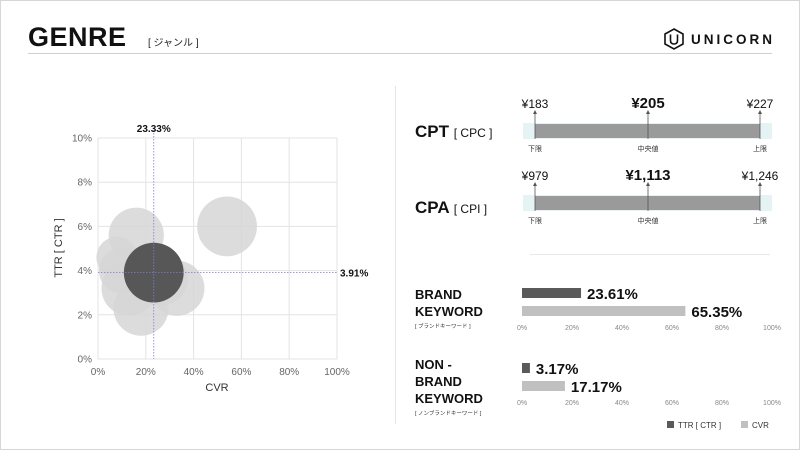  Describe the element at coordinates (449, 398) in the screenshot. I see `non-brand-keyword-label-line3: KEYWORD` at that location.